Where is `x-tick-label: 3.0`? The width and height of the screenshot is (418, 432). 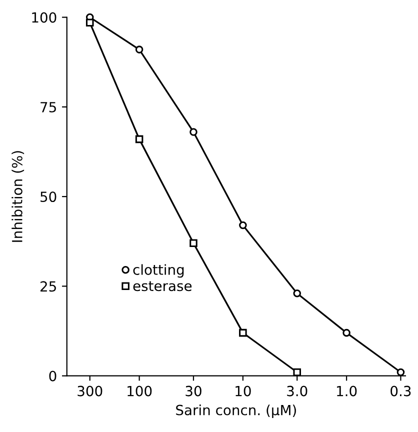 x-tick-label: 3.0 is located at coordinates (297, 391).